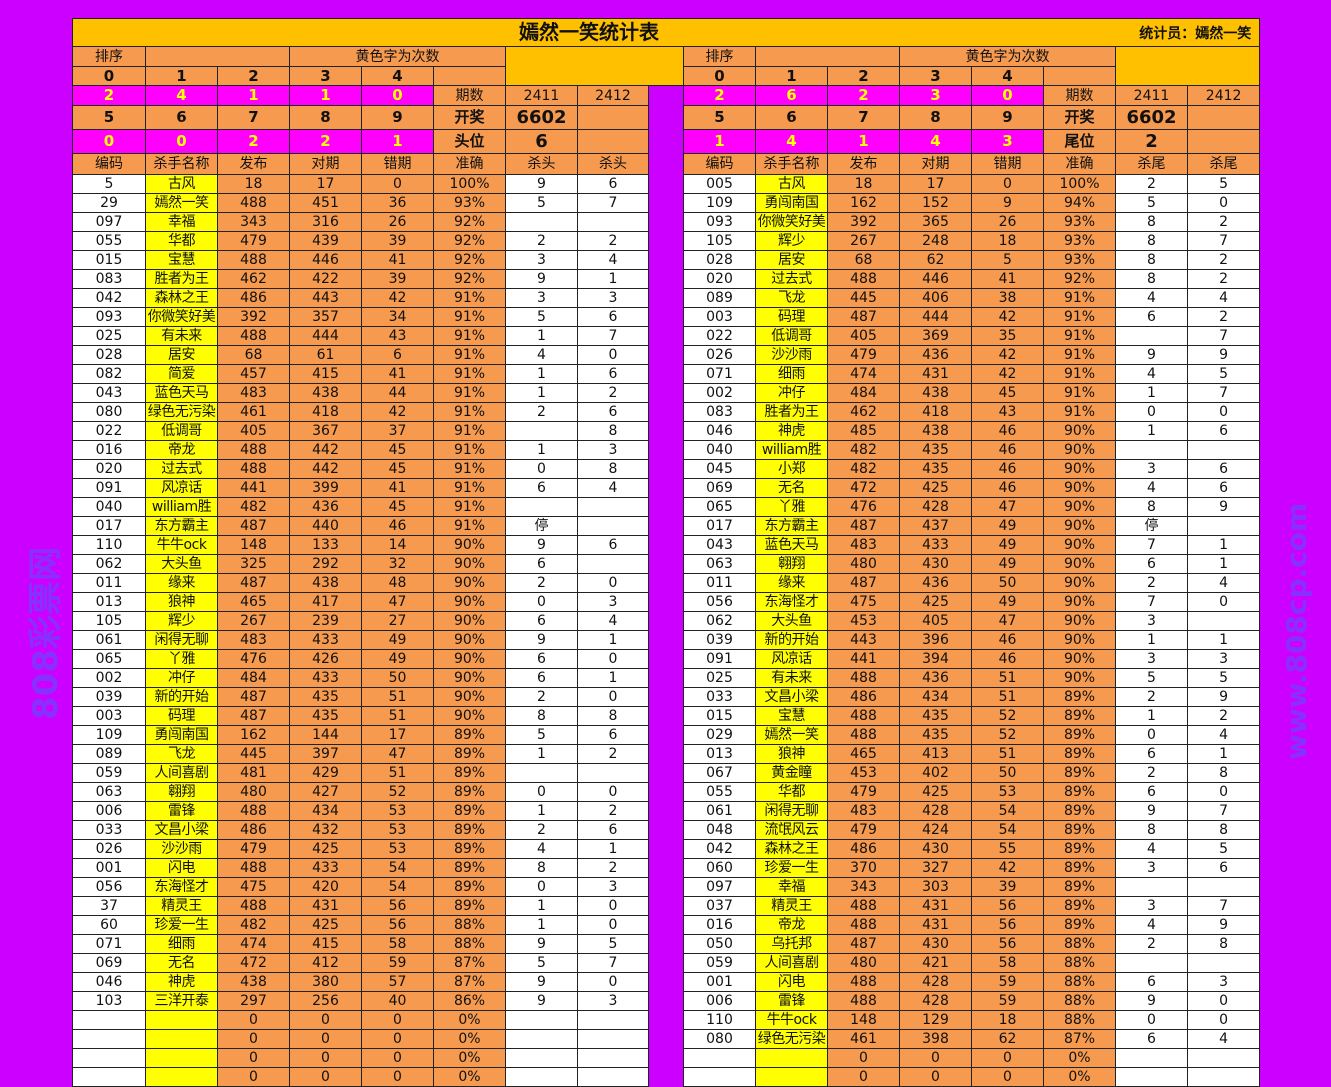 This screenshot has width=1331, height=1087. I want to click on left-kill-cell: 4, so click(613, 260).